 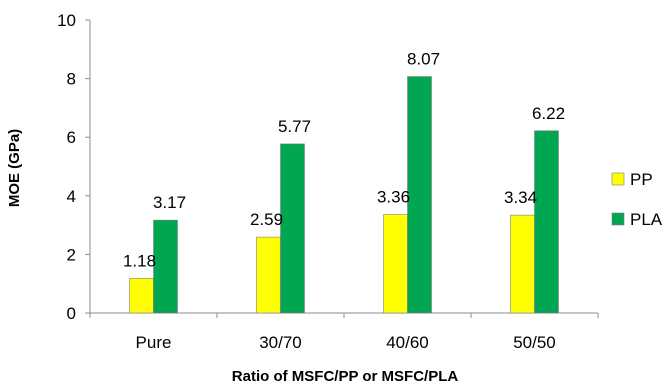 What do you see at coordinates (14, 168) in the screenshot?
I see `y-axis-title: MOE (GPa)` at bounding box center [14, 168].